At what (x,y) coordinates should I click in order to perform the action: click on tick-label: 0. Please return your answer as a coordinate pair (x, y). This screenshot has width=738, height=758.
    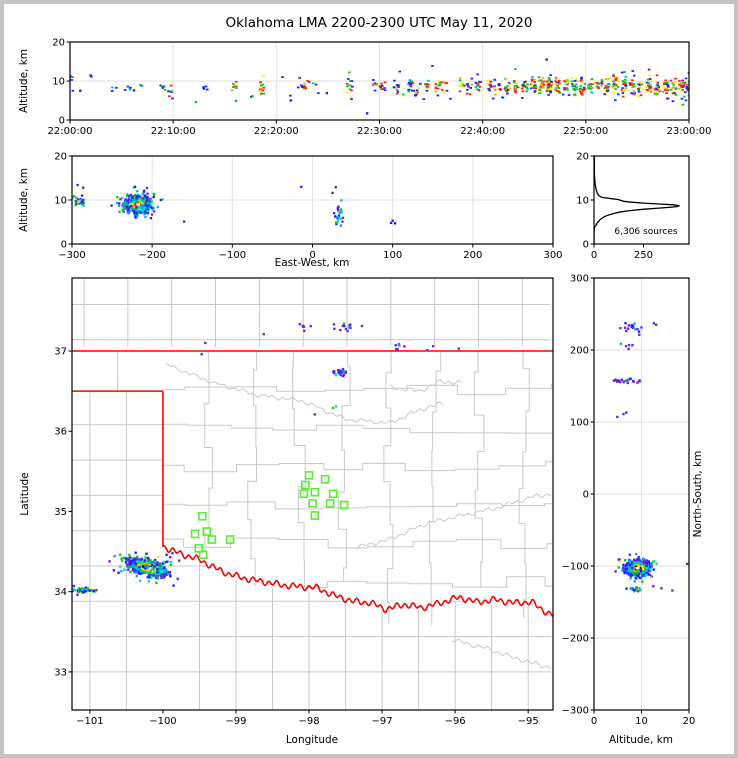
    Looking at the image, I should click on (586, 245).